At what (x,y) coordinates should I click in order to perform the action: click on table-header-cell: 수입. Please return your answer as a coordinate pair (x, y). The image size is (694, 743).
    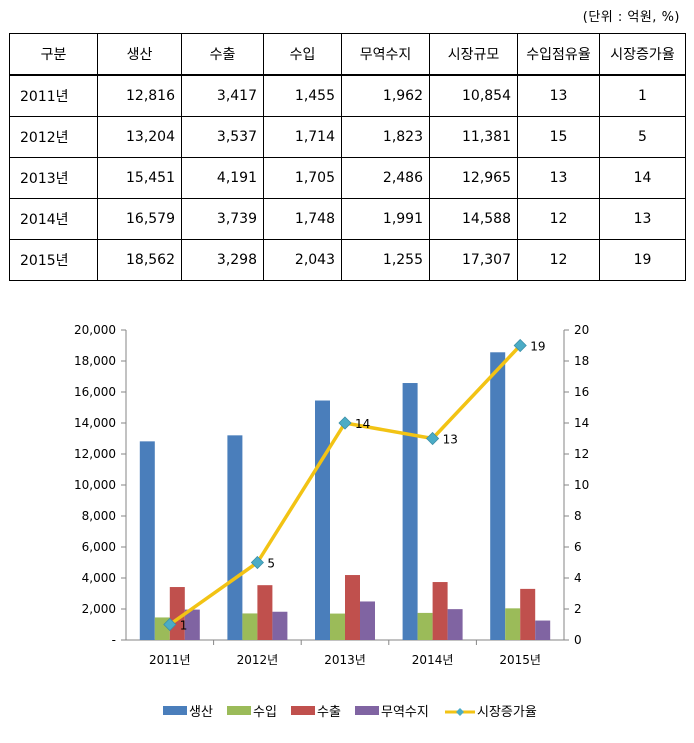
    Looking at the image, I should click on (302, 54).